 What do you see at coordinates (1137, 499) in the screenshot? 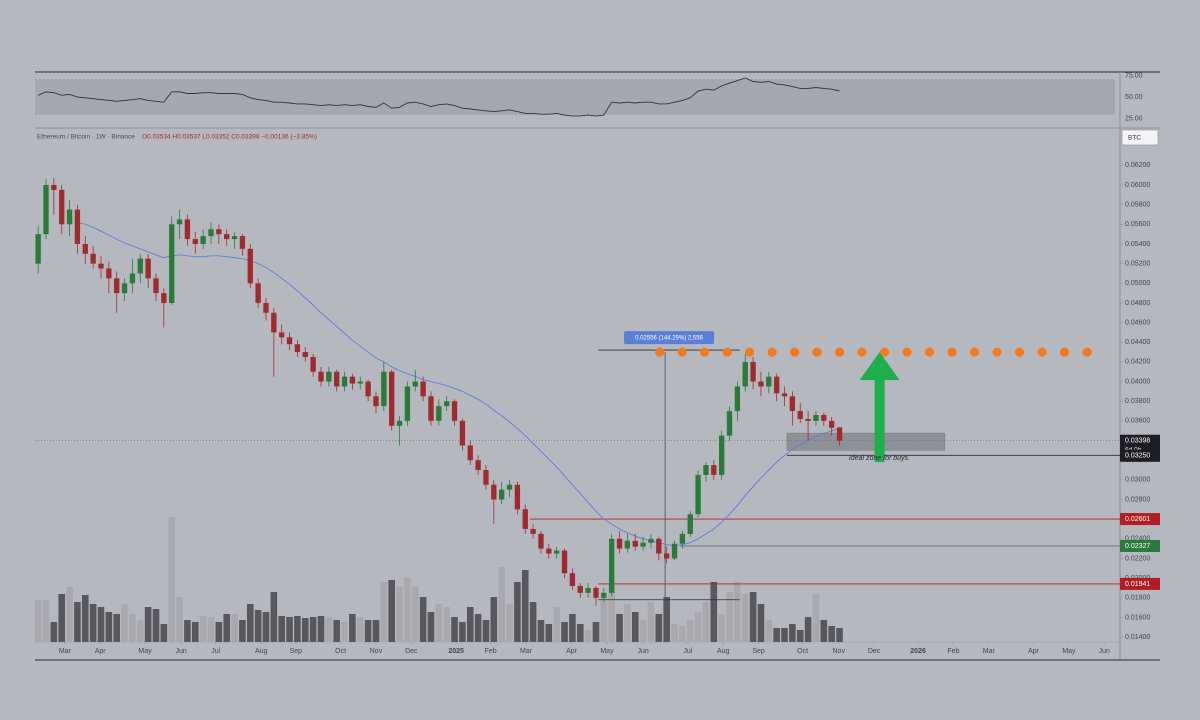
I see `y-tick-label: 0.02800` at bounding box center [1137, 499].